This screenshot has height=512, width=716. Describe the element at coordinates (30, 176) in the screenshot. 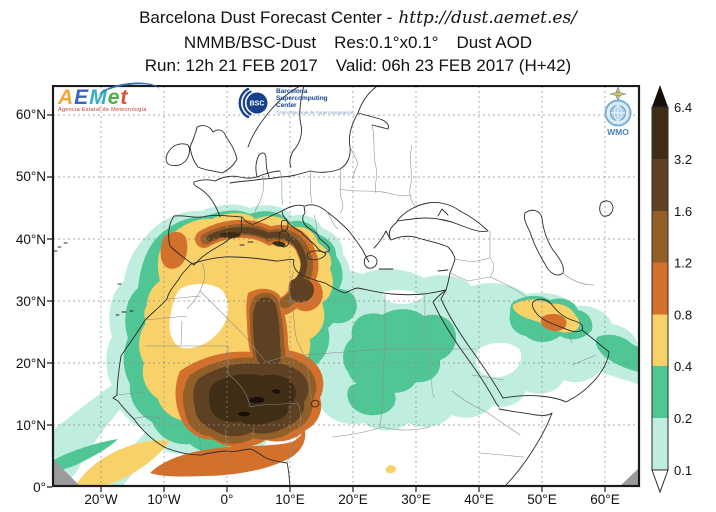

I see `lat-label: 50°N` at that location.